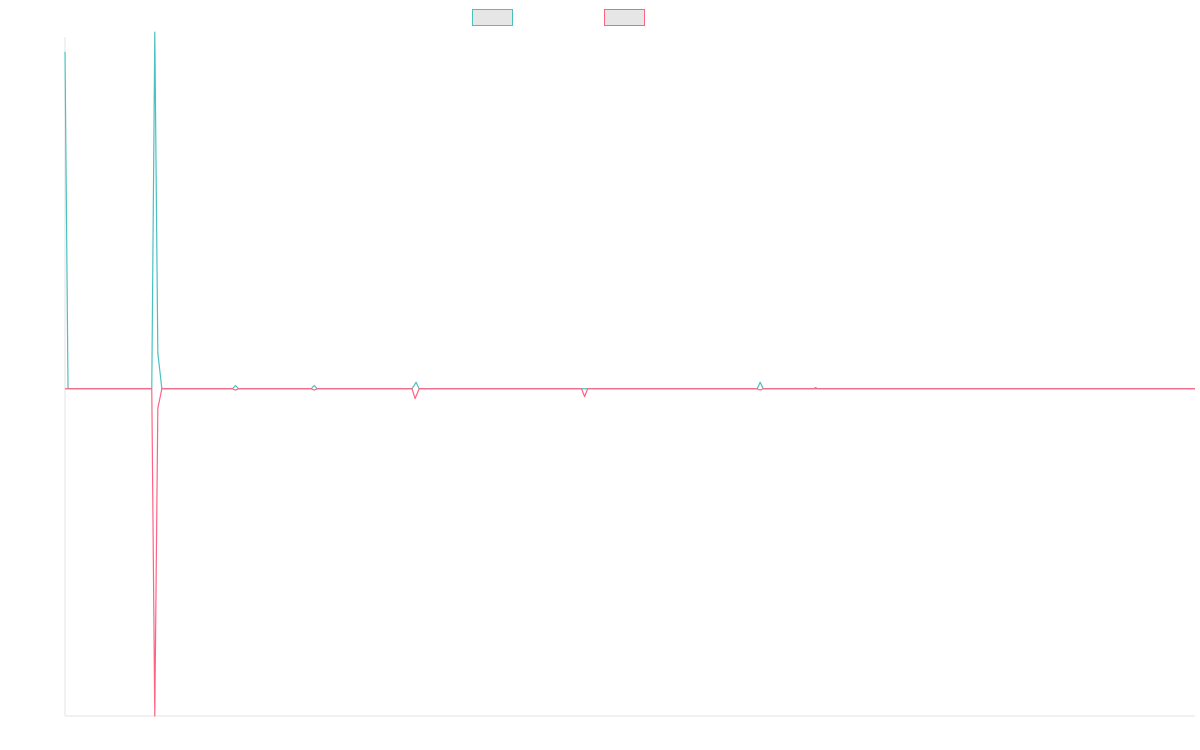 The height and width of the screenshot is (750, 1200). I want to click on legend, so click(558, 17).